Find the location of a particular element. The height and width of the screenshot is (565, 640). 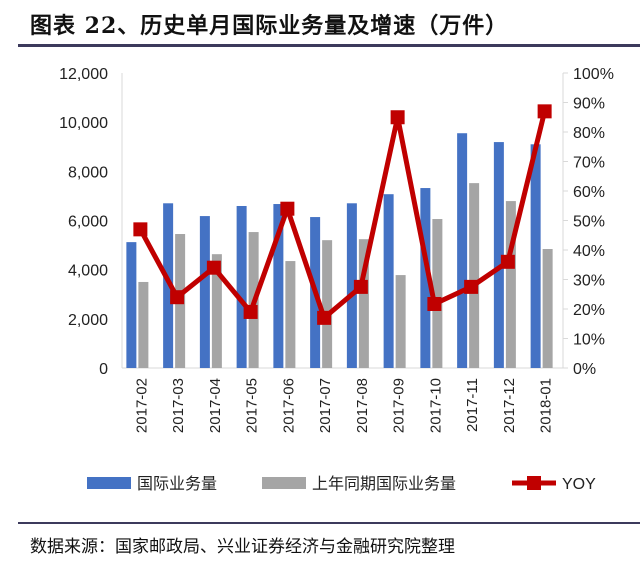

x-tick-label: 2017-06 is located at coordinates (288, 405).